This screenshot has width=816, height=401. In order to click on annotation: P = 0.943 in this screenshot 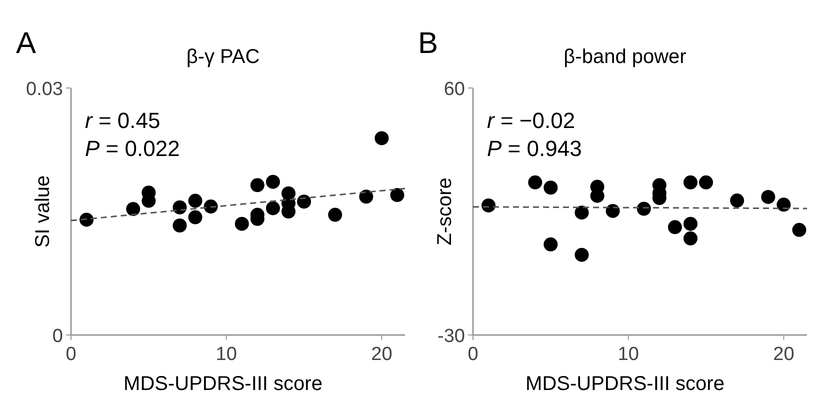, I will do `click(534, 148)`.